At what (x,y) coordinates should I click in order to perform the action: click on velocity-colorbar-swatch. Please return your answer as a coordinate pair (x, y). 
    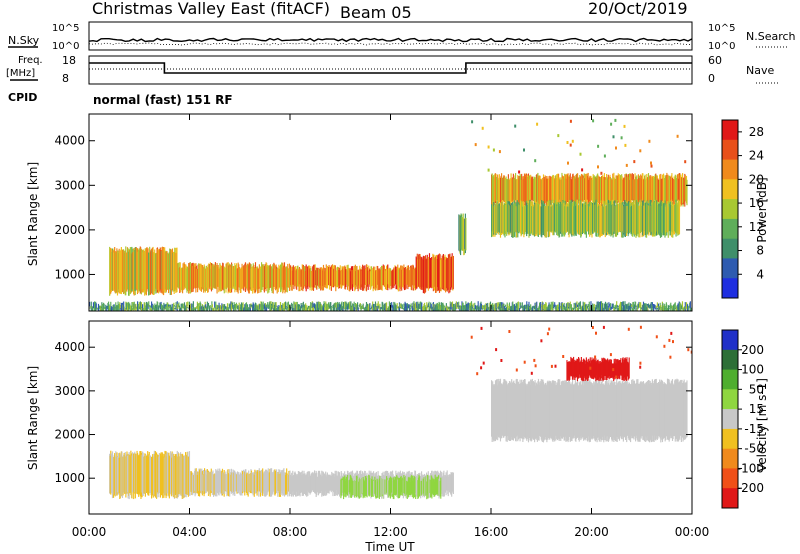
    Looking at the image, I should click on (730, 360).